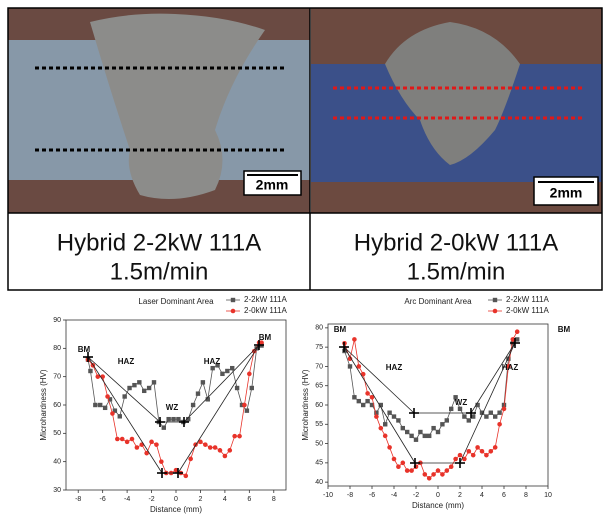  Describe the element at coordinates (127, 499) in the screenshot. I see `x-tick-label: -4` at that location.